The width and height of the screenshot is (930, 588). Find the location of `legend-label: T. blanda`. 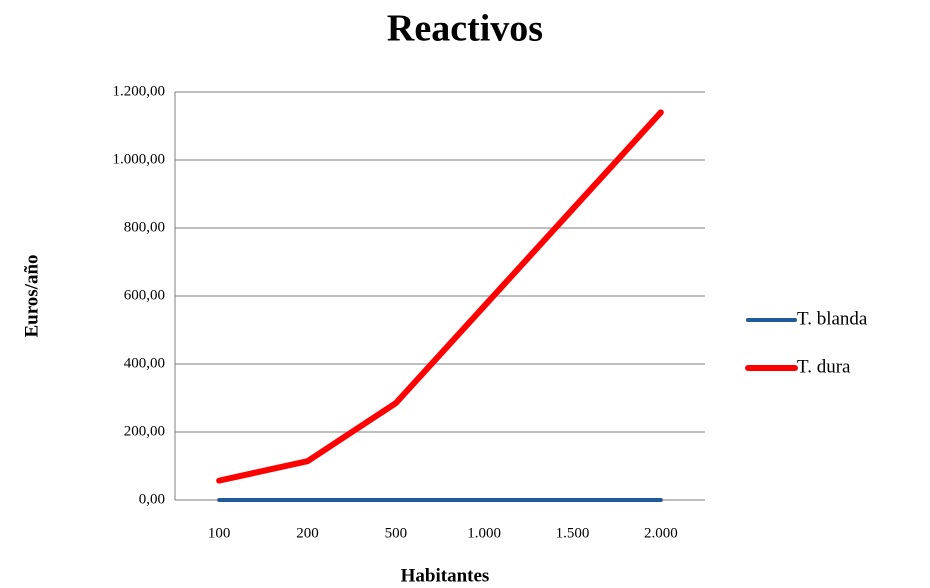

legend-label: T. blanda is located at coordinates (832, 318).